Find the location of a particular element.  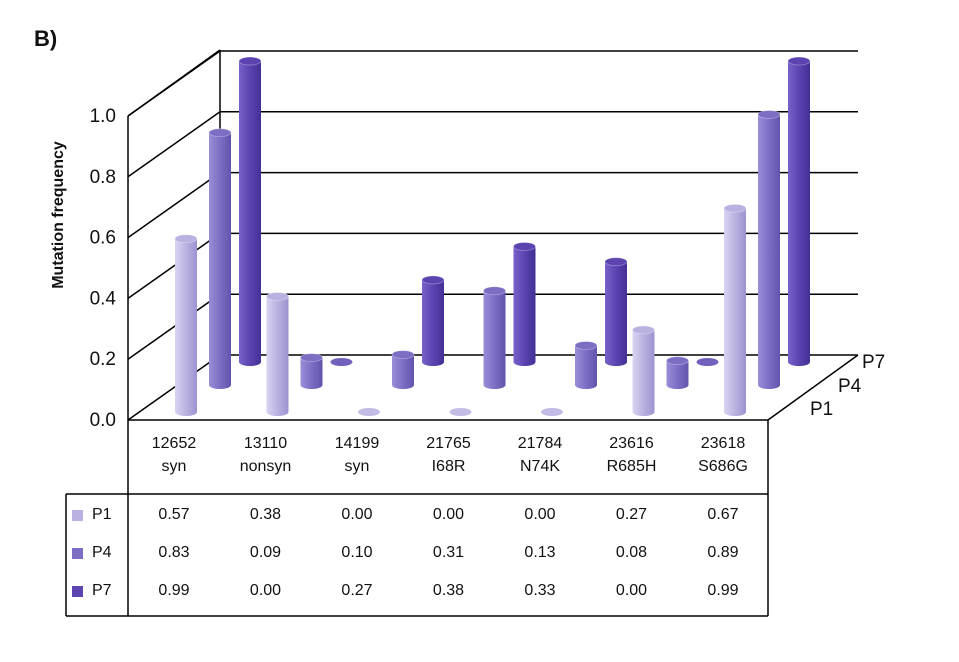

table-cell: 0.67 is located at coordinates (723, 514).